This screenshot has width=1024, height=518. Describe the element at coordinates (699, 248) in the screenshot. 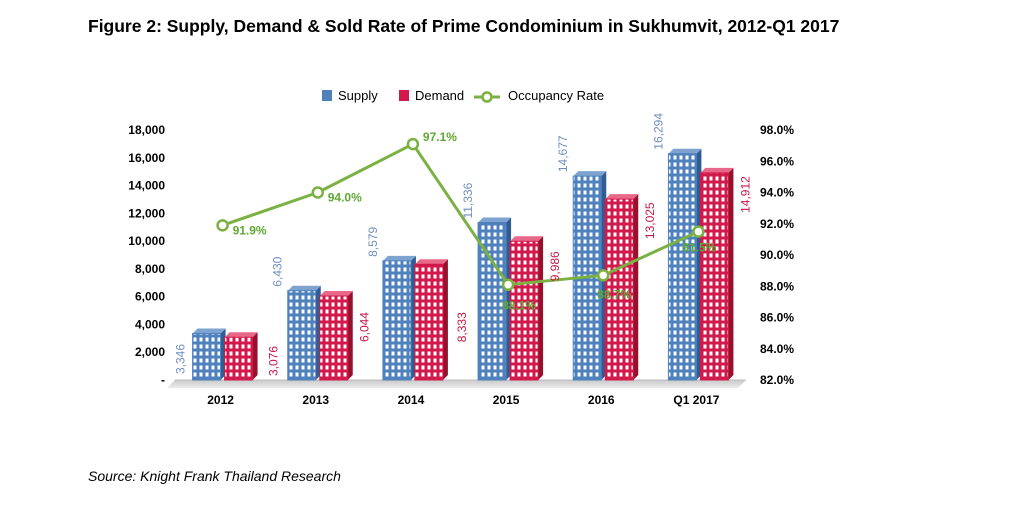

I see `occupancy-value-label: 91.5%` at that location.